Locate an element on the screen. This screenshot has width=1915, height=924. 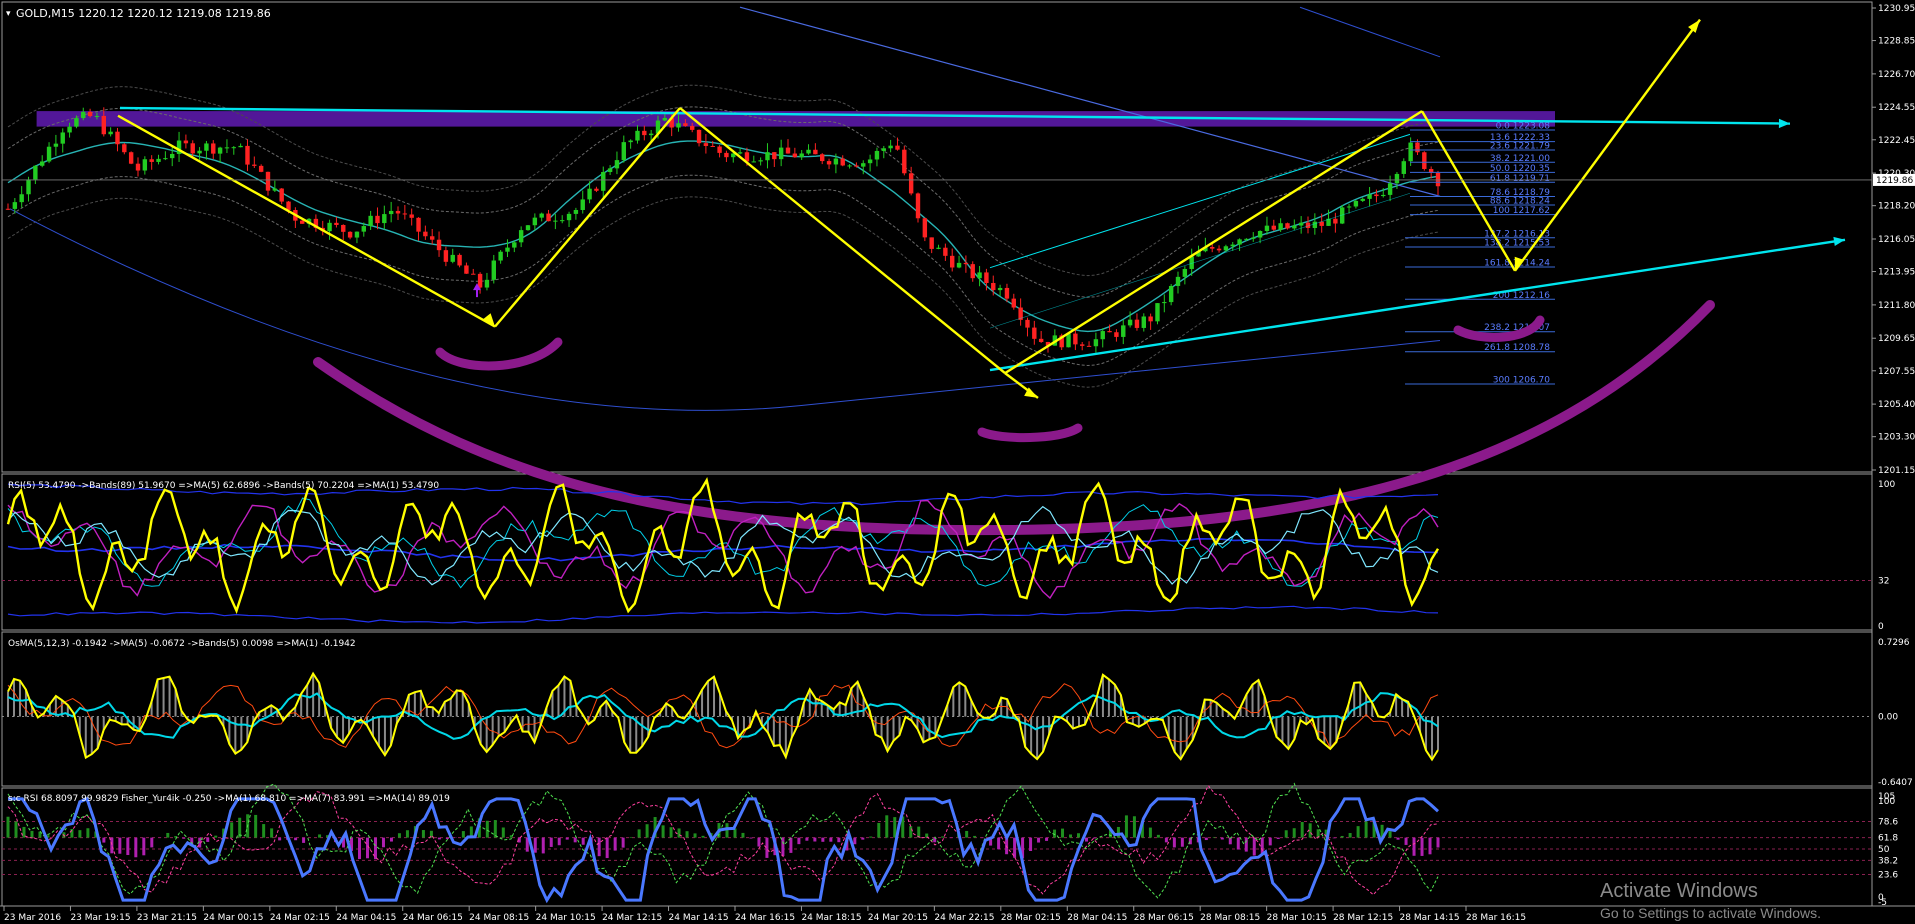
price-tick-label: 1224.55 is located at coordinates (1896, 108).